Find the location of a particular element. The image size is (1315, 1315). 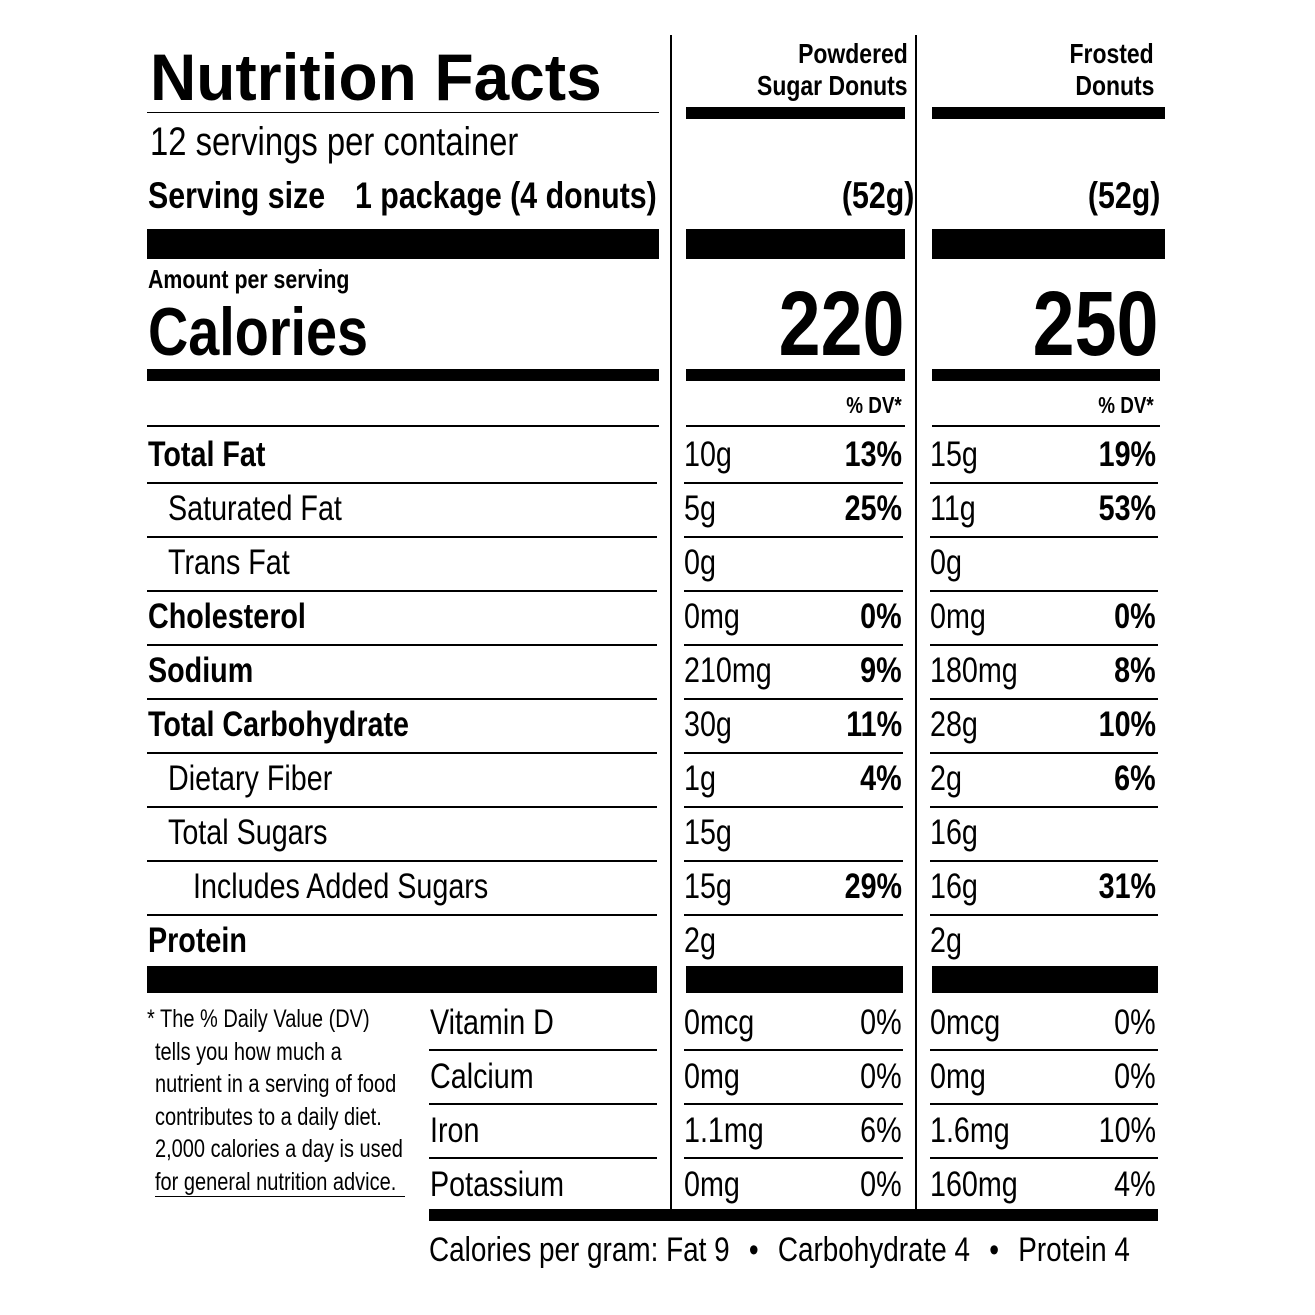

product-1-daily-value: 4% is located at coordinates (881, 778).